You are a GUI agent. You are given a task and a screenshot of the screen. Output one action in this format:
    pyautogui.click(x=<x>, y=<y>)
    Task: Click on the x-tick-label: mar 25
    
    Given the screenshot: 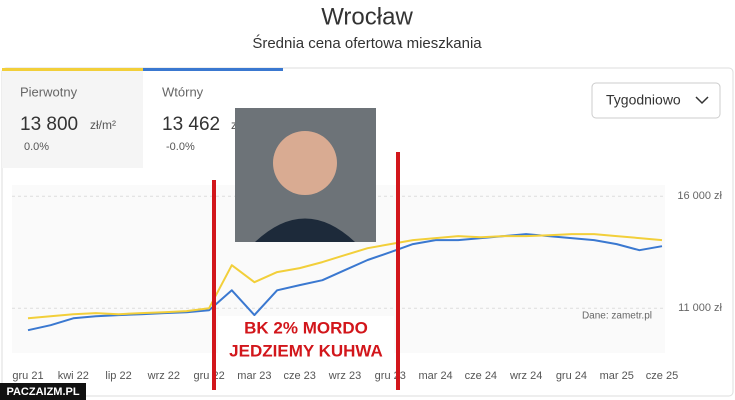 What is the action you would take?
    pyautogui.click(x=617, y=376)
    